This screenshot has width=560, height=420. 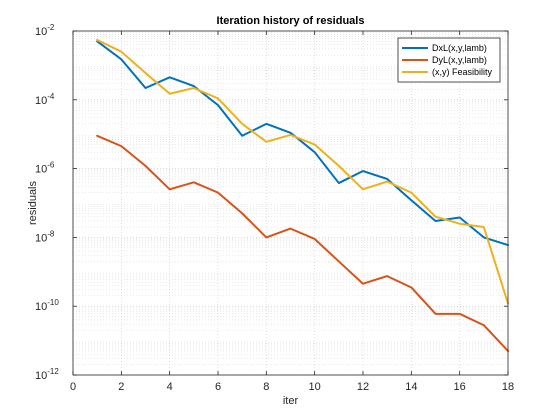 I want to click on y-tick-label: 10⁻⁶, so click(x=45, y=168).